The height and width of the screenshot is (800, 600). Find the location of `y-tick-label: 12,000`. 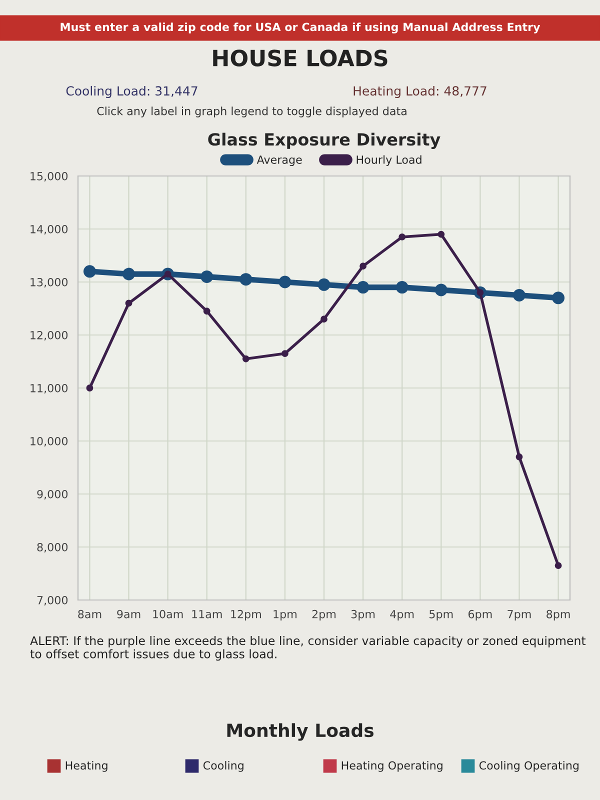

y-tick-label: 12,000 is located at coordinates (49, 335).